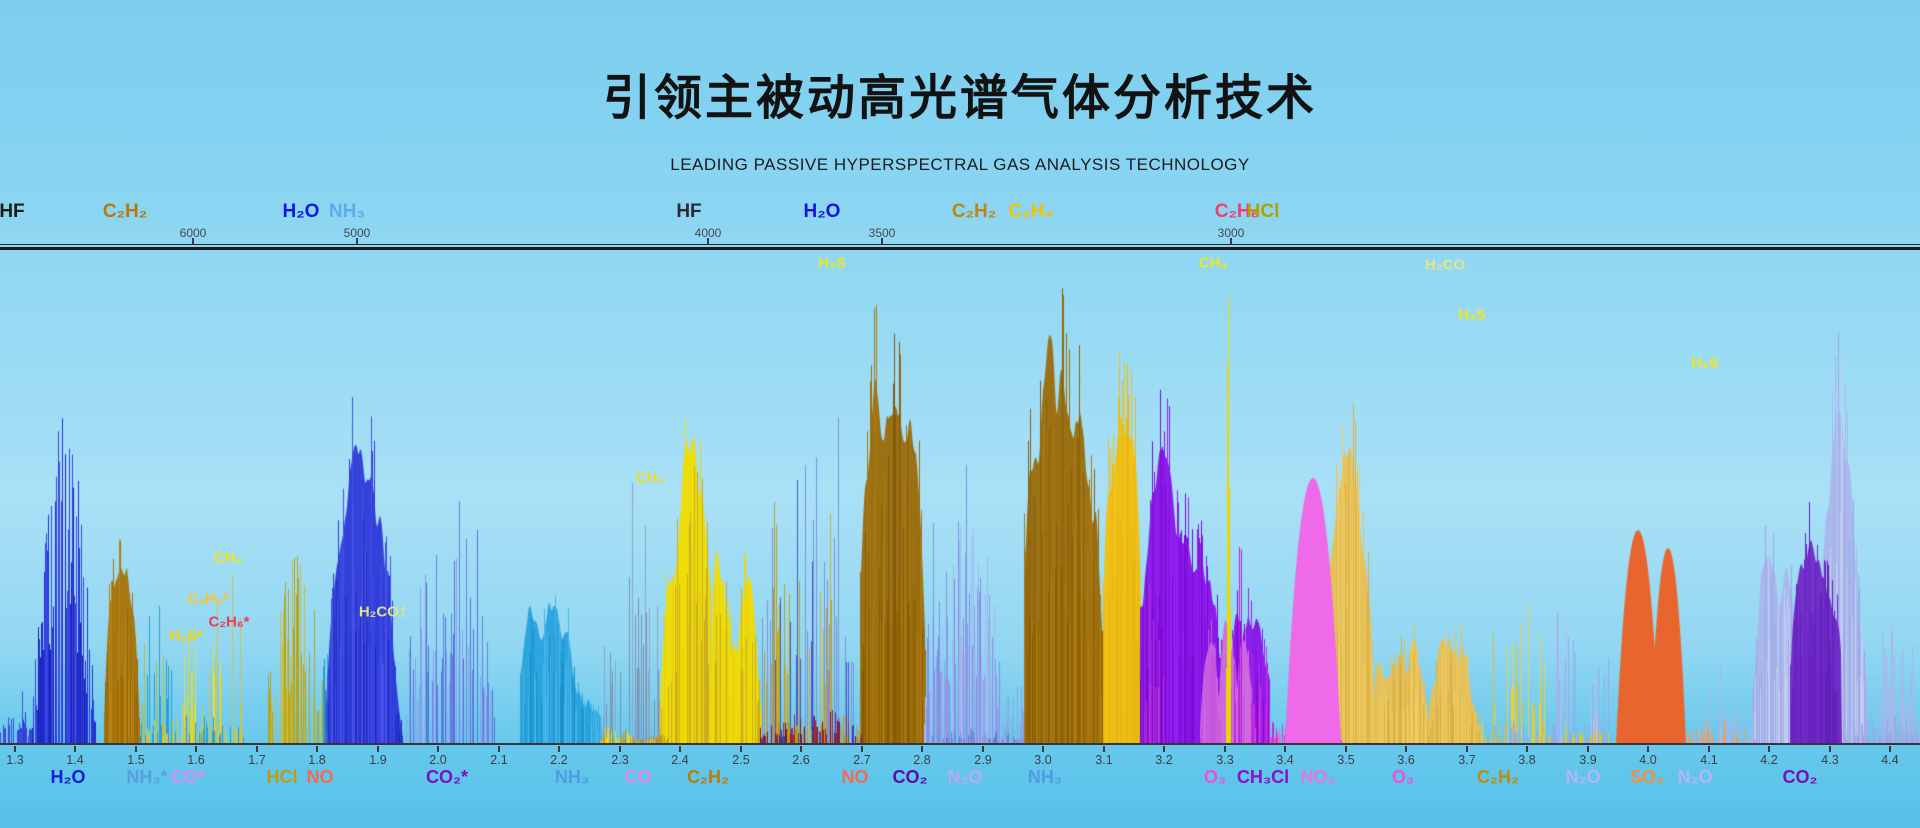 The width and height of the screenshot is (1920, 828). What do you see at coordinates (147, 777) in the screenshot?
I see `bottom-molecule-label: NH₃*` at bounding box center [147, 777].